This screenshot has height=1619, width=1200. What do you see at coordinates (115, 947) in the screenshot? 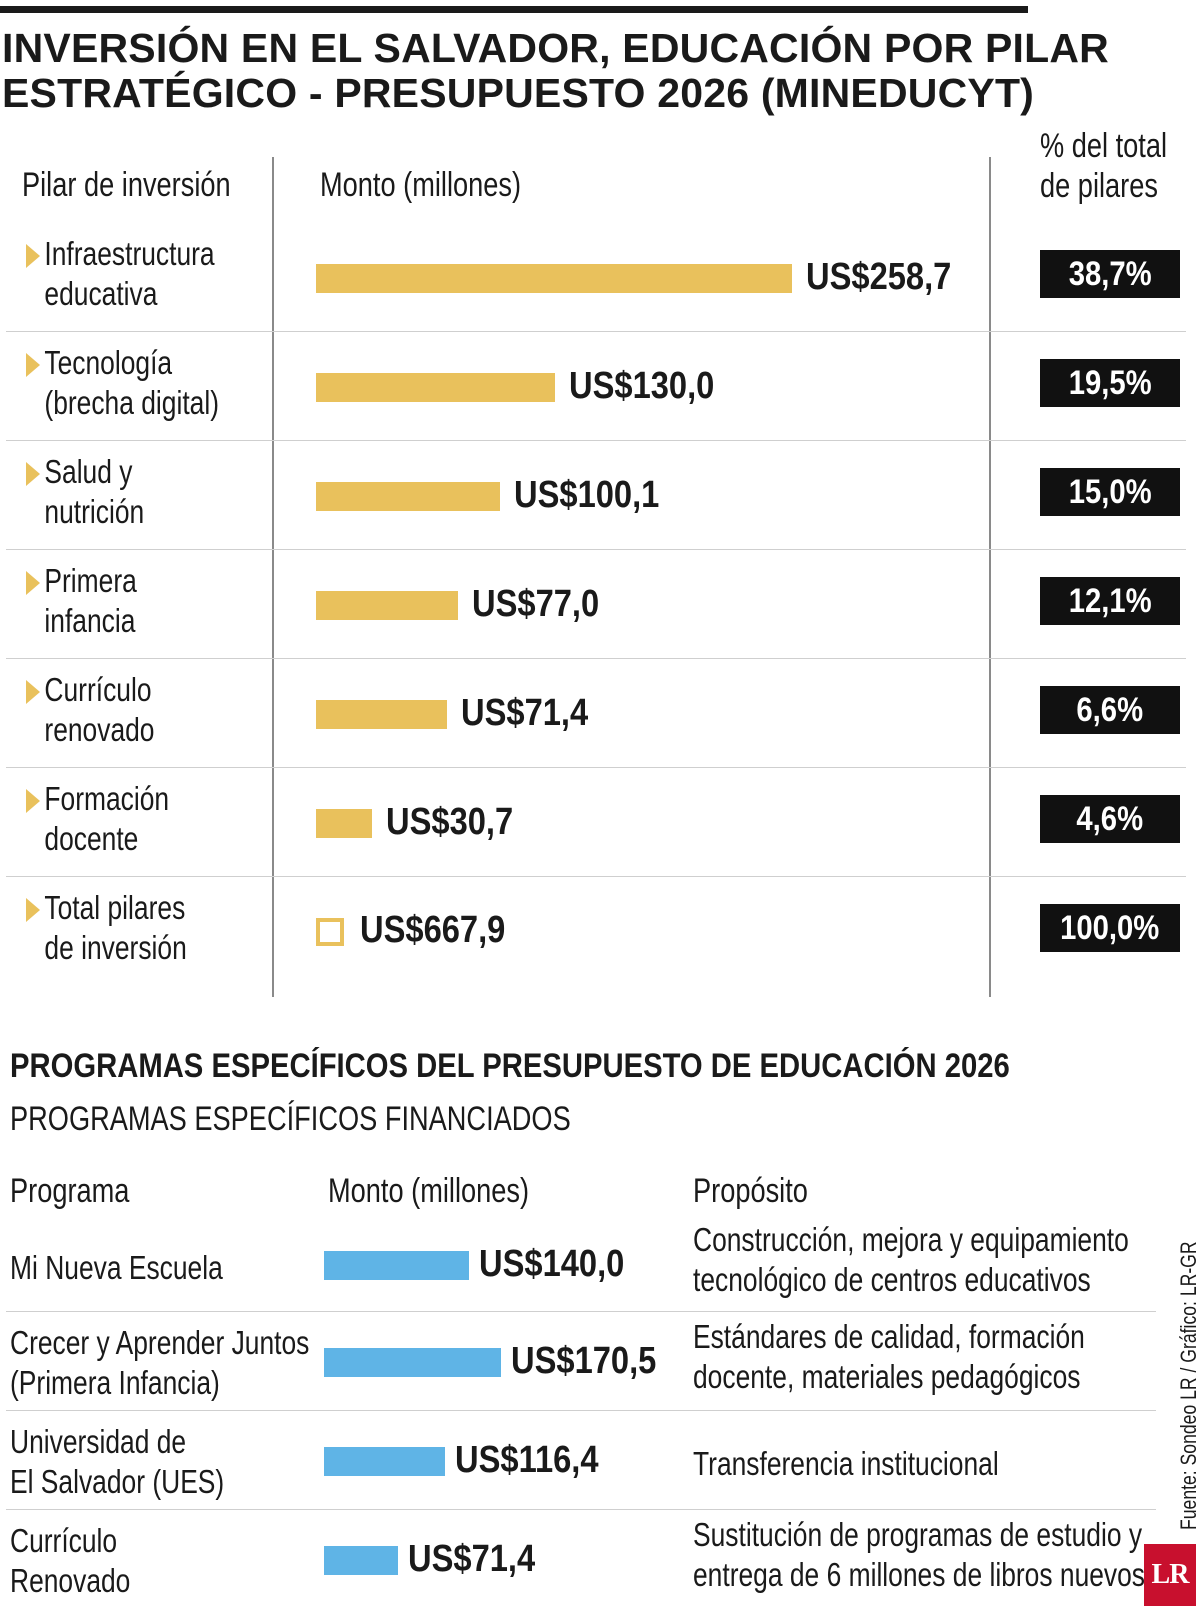
I see `total-label-line: de inversión` at bounding box center [115, 947].